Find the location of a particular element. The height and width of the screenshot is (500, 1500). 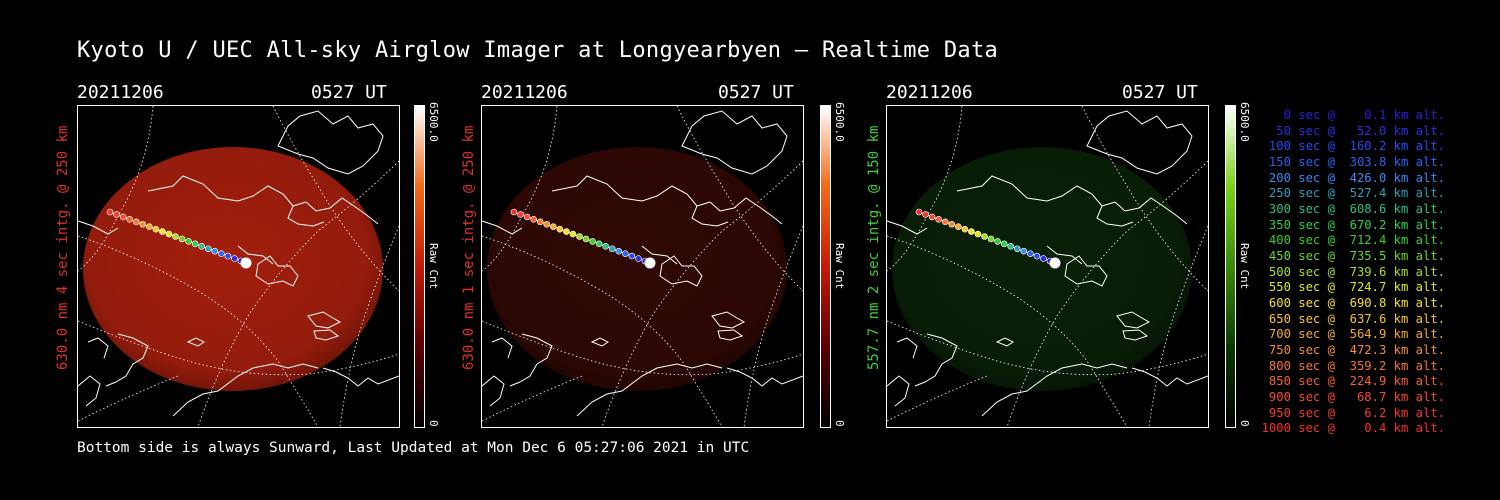

panel-1-sky-image is located at coordinates (238, 266).